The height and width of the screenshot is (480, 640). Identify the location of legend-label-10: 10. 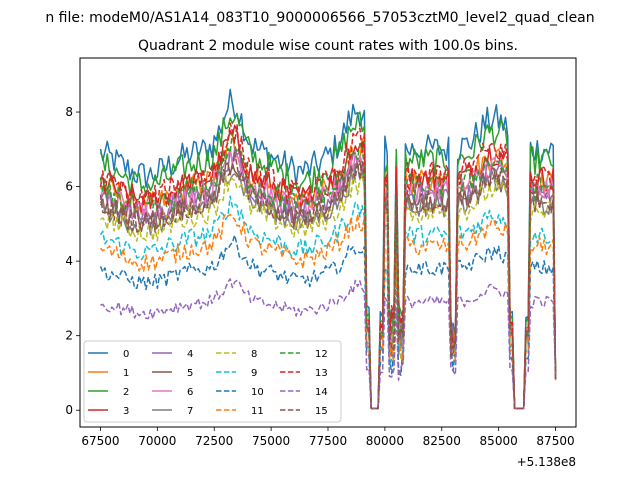
(257, 392).